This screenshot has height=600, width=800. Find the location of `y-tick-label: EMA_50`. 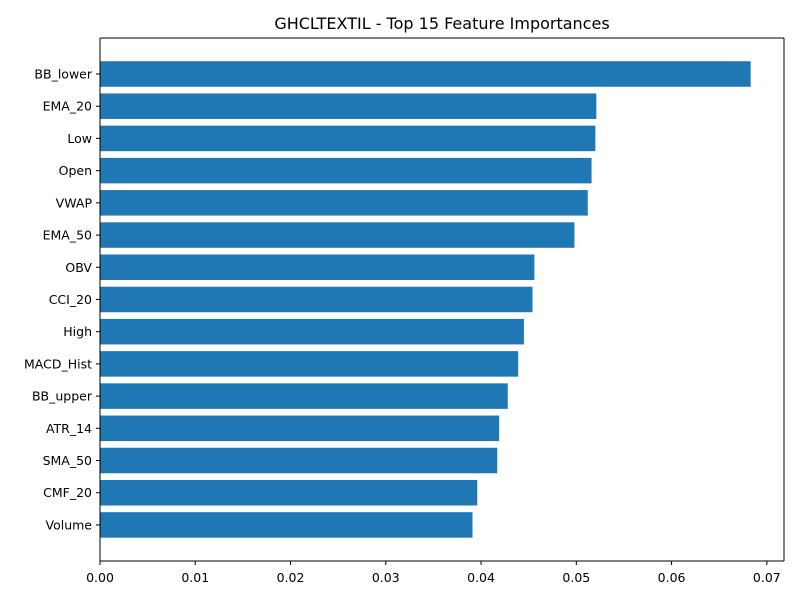

y-tick-label: EMA_50 is located at coordinates (67, 235).